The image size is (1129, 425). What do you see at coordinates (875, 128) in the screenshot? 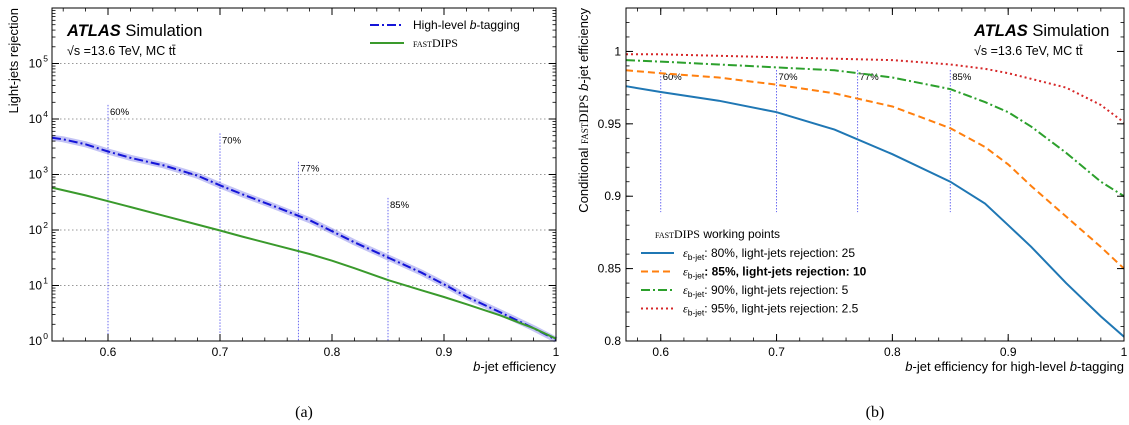
I see `series-line` at bounding box center [875, 128].